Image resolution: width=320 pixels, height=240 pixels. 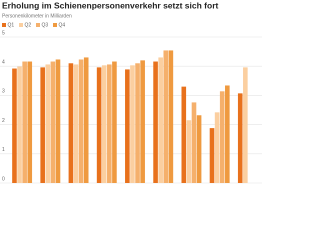 What do you see at coordinates (28, 26) in the screenshot?
I see `legend-label: Q2` at bounding box center [28, 26].